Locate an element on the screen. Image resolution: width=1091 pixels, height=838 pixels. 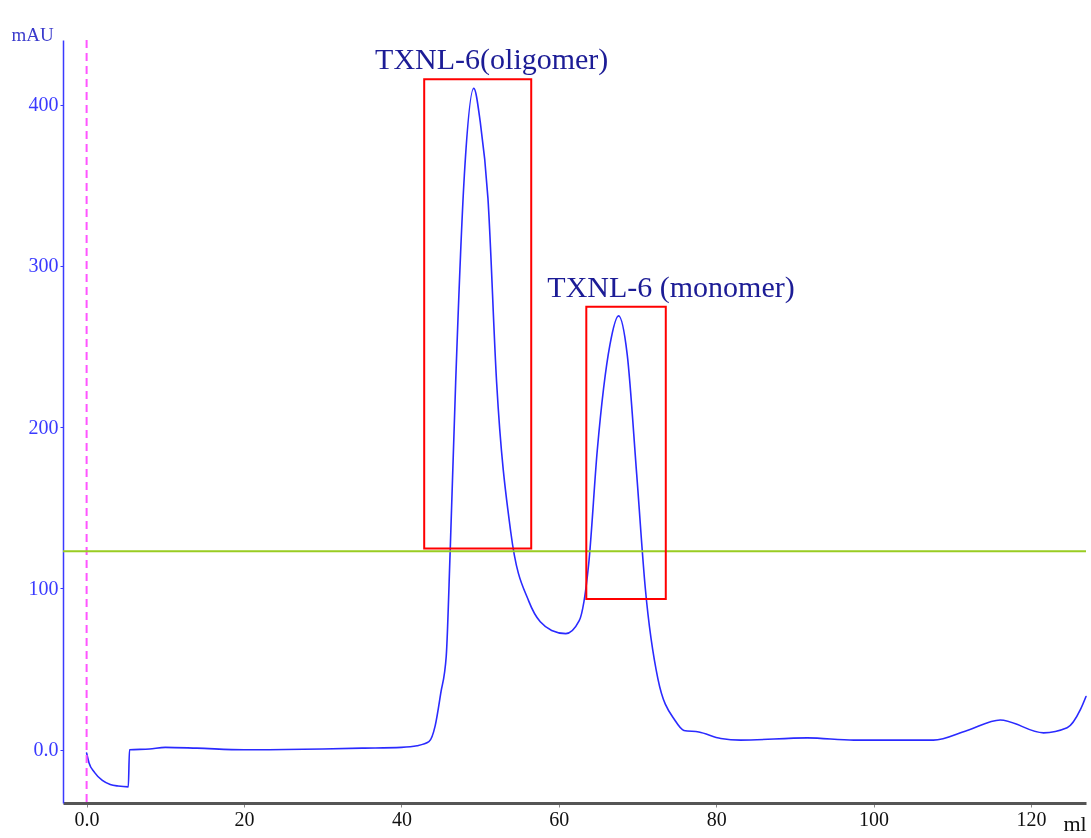
y-tick-label: 200 is located at coordinates (43, 426).